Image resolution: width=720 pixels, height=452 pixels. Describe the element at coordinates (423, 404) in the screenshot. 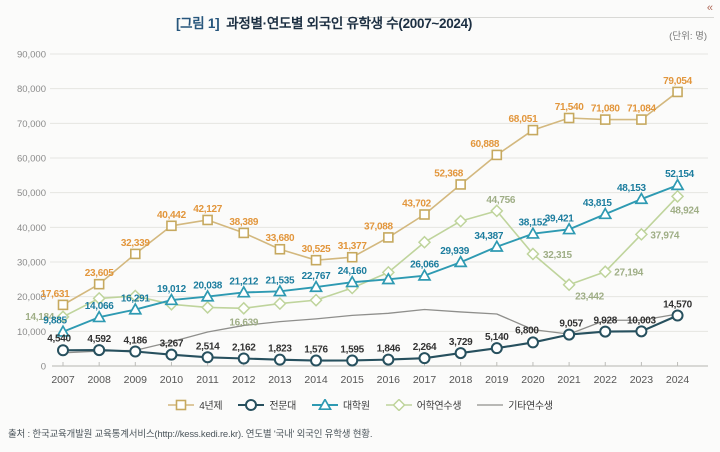

I see `legend-item-language-training: 어학연수생` at that location.